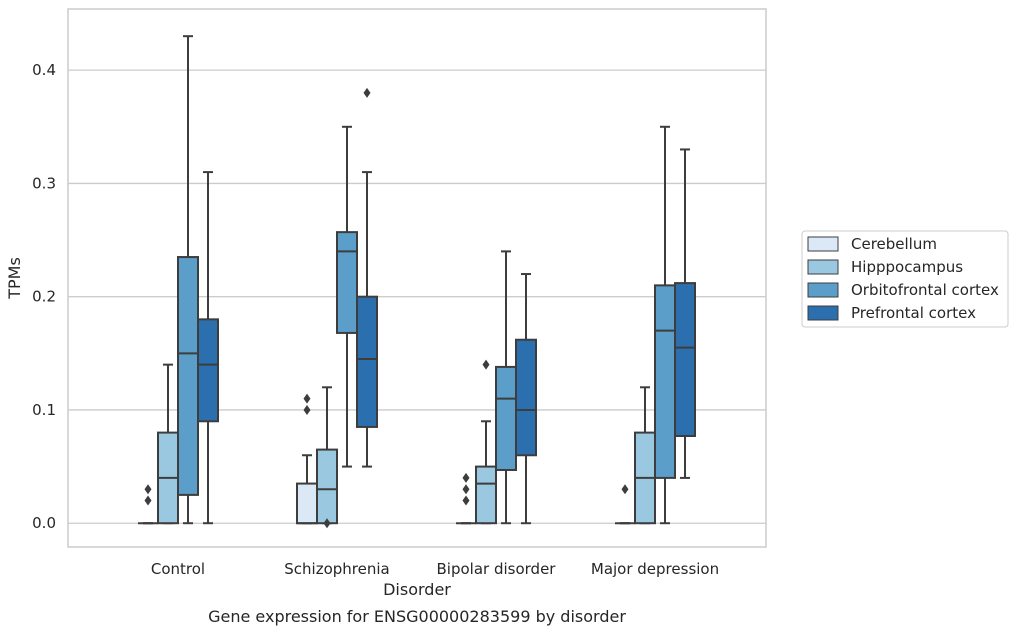 This screenshot has height=634, width=1018. Describe the element at coordinates (913, 313) in the screenshot. I see `legend-label: Prefrontal cortex` at that location.